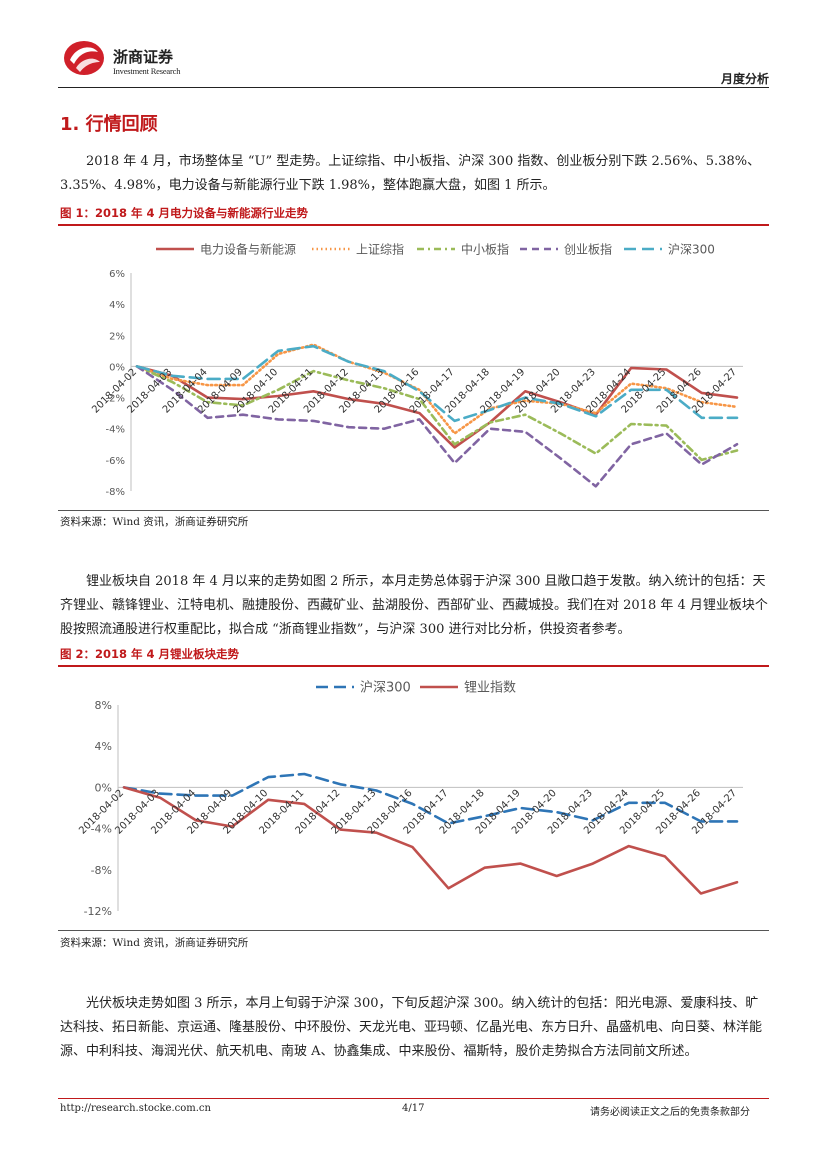 This screenshot has height=1169, width=827. I want to click on figure-1-bottom-rule, so click(413, 510).